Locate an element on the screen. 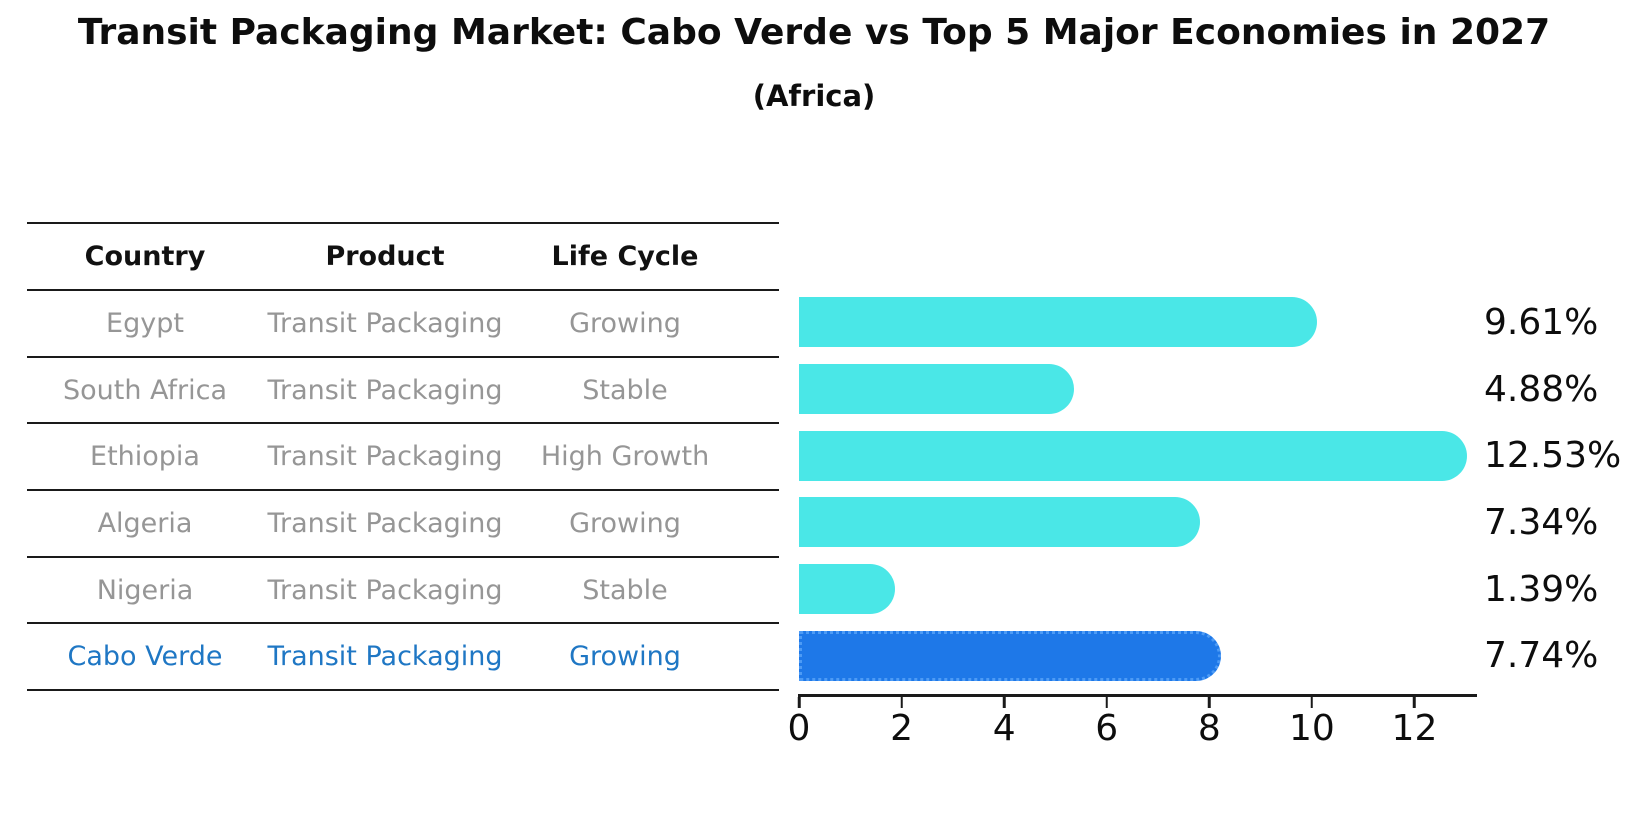 The height and width of the screenshot is (823, 1628). value-slot: 12.53% is located at coordinates (1556, 455).